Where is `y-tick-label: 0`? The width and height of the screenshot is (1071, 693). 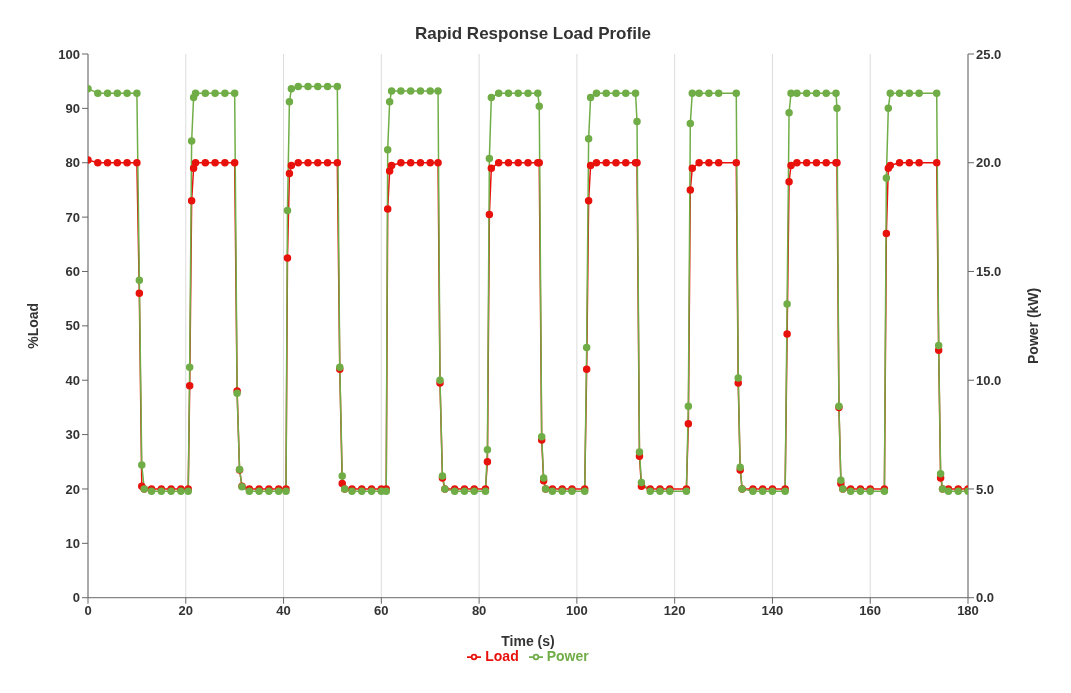 y-tick-label: 0 is located at coordinates (76, 598).